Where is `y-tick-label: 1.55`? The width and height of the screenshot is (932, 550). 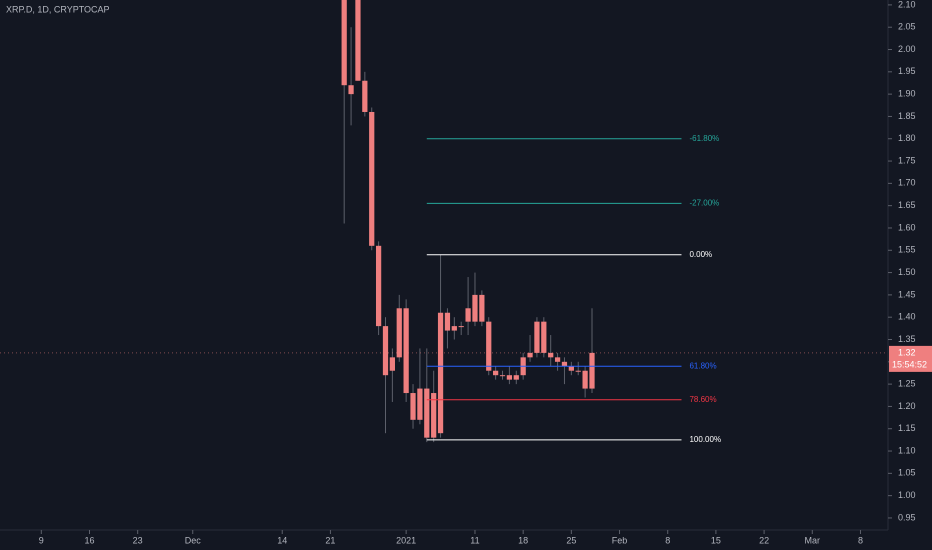
y-tick-label: 1.55 is located at coordinates (907, 250).